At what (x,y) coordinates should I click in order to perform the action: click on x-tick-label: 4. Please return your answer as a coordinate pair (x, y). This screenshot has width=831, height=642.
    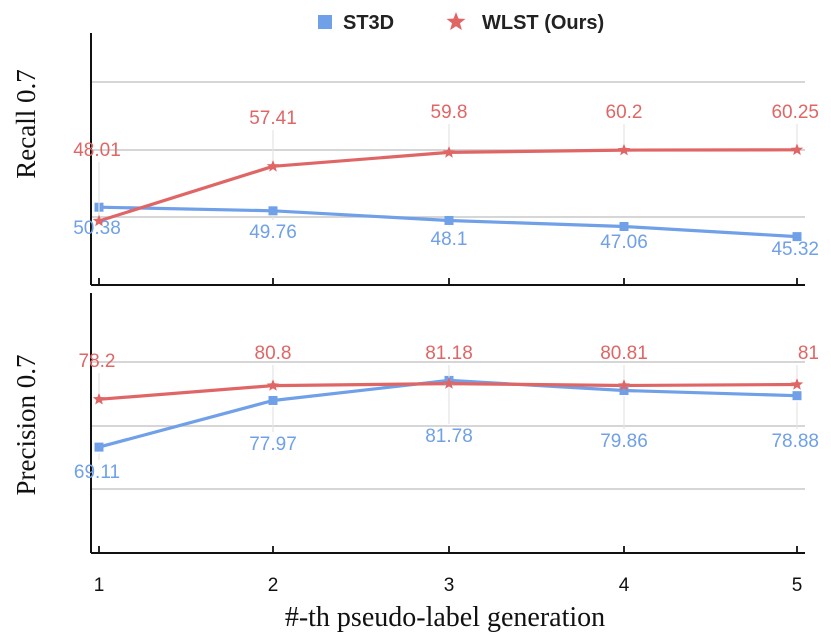
    Looking at the image, I should click on (624, 585).